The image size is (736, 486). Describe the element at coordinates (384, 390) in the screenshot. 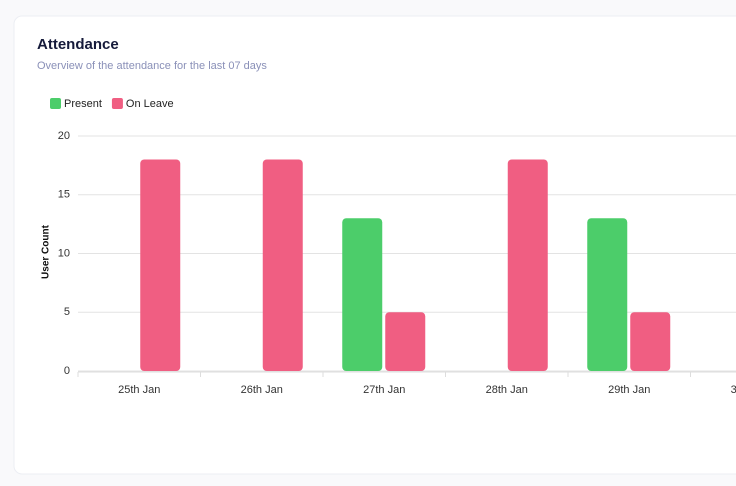

I see `x-tick-label: 27th Jan` at that location.